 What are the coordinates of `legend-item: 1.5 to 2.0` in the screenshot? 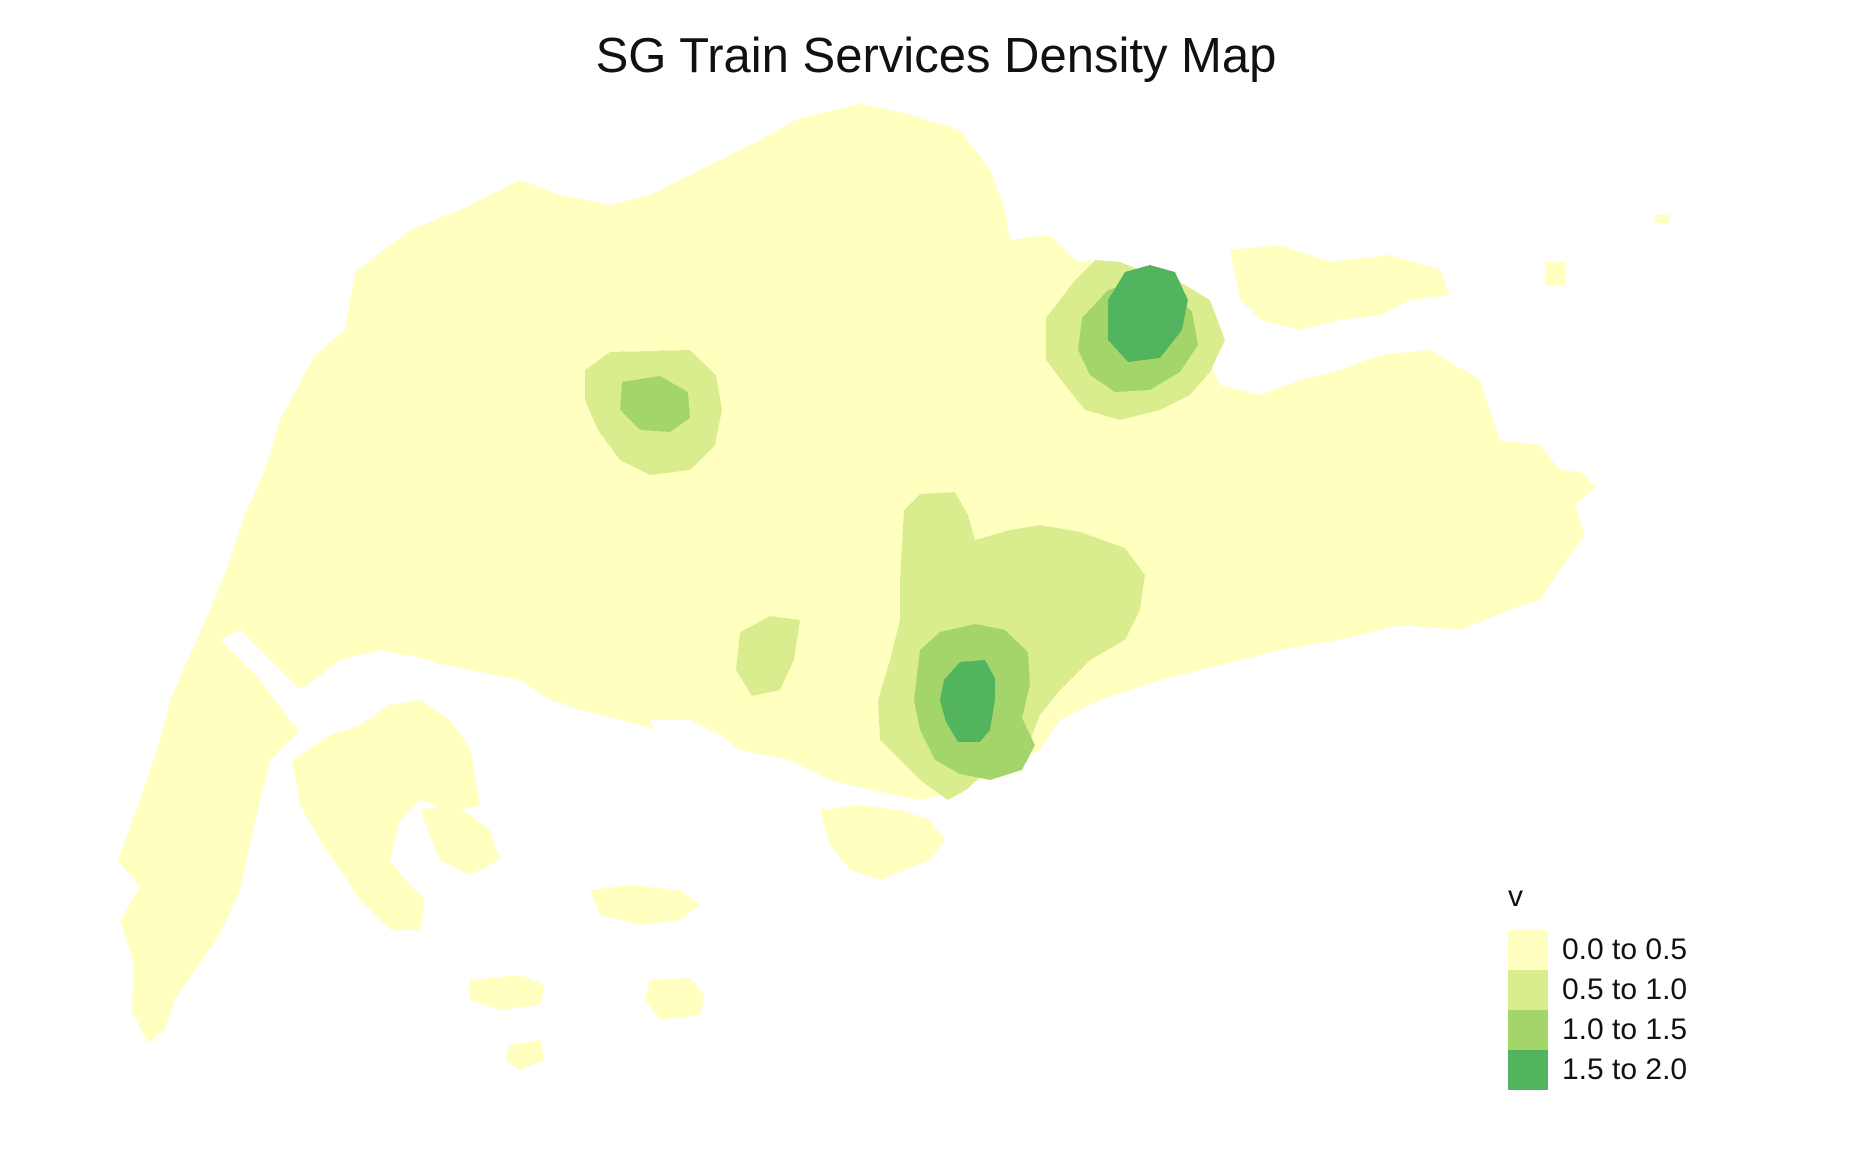 It's located at (1628, 1070).